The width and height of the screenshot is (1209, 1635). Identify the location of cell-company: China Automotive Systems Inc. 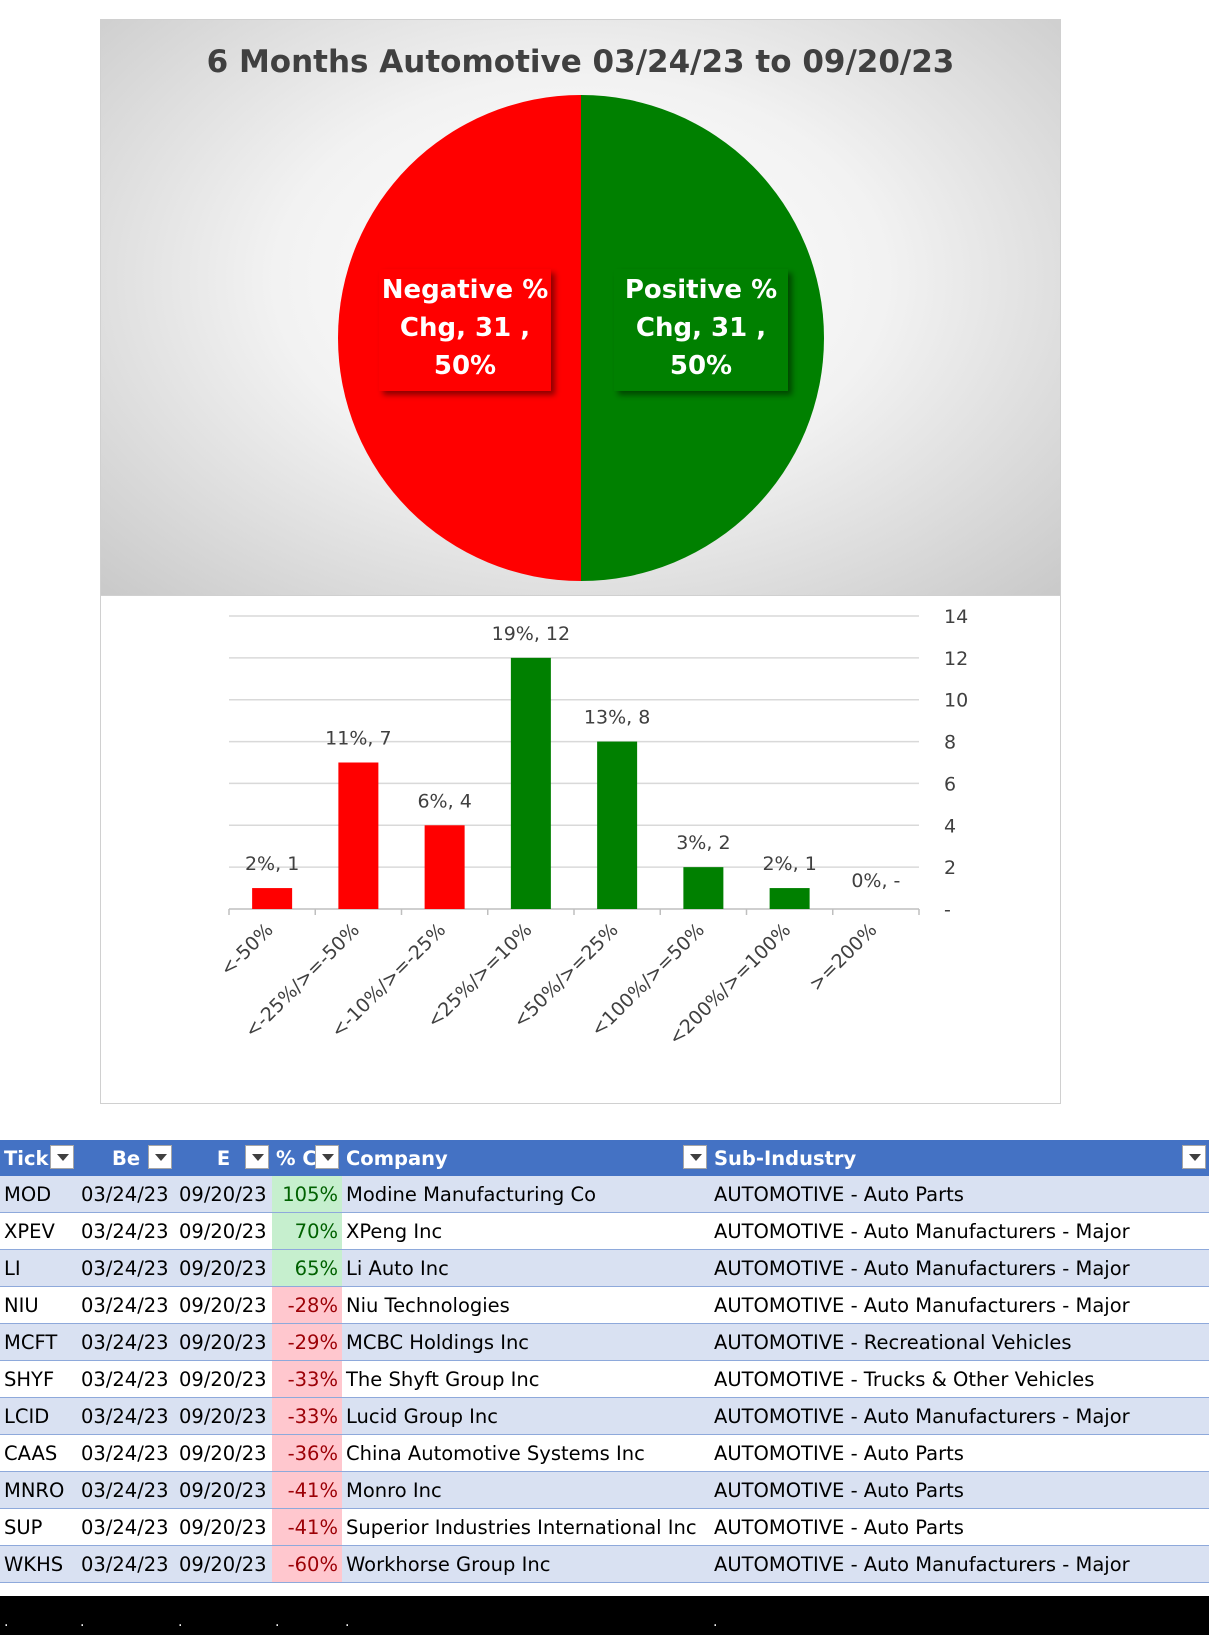
(526, 1453).